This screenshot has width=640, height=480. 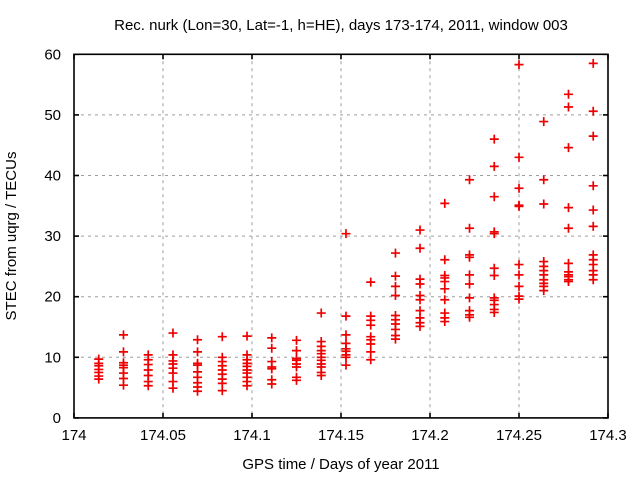 What do you see at coordinates (11, 236) in the screenshot?
I see `y-axis-label: STEC from uqrg / TECUs` at bounding box center [11, 236].